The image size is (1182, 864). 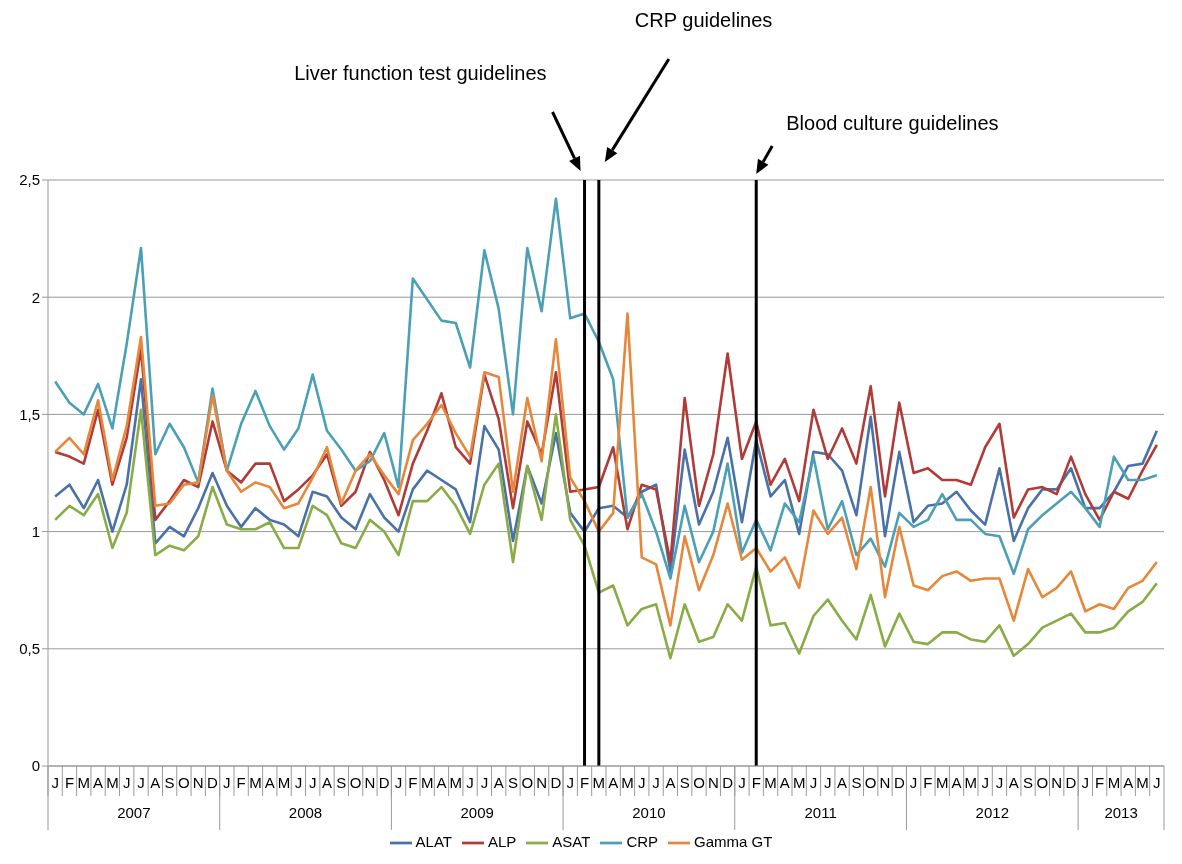 I want to click on y-tick-label: 1,5, so click(x=29, y=414).